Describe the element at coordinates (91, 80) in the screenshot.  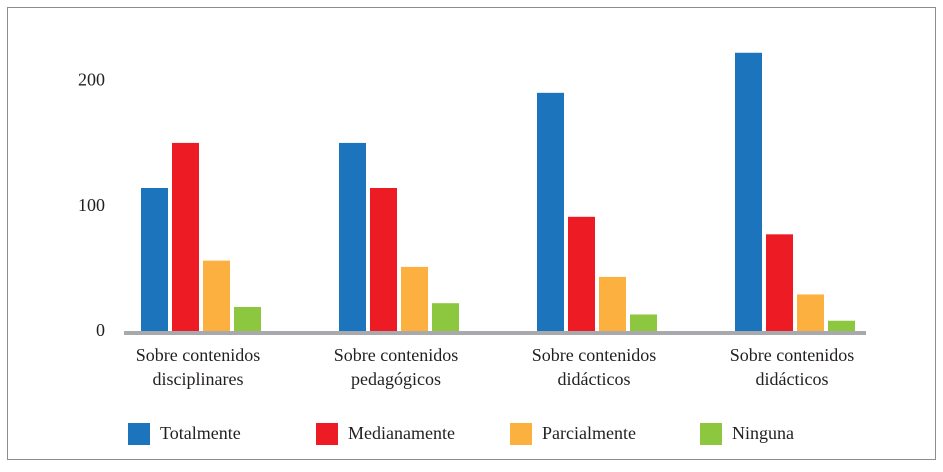
I see `y-tick-label: 200` at that location.